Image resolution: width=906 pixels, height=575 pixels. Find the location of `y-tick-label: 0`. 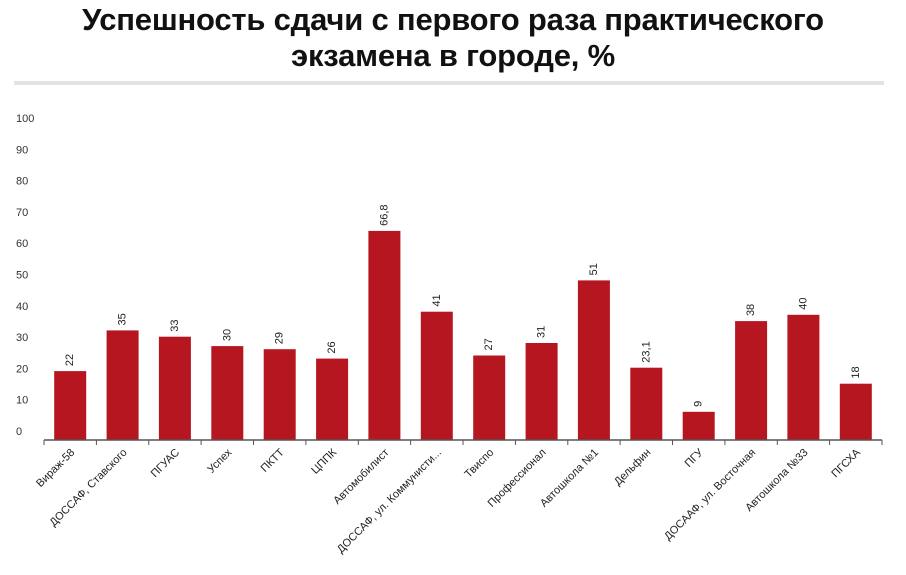

y-tick-label: 0 is located at coordinates (19, 432).